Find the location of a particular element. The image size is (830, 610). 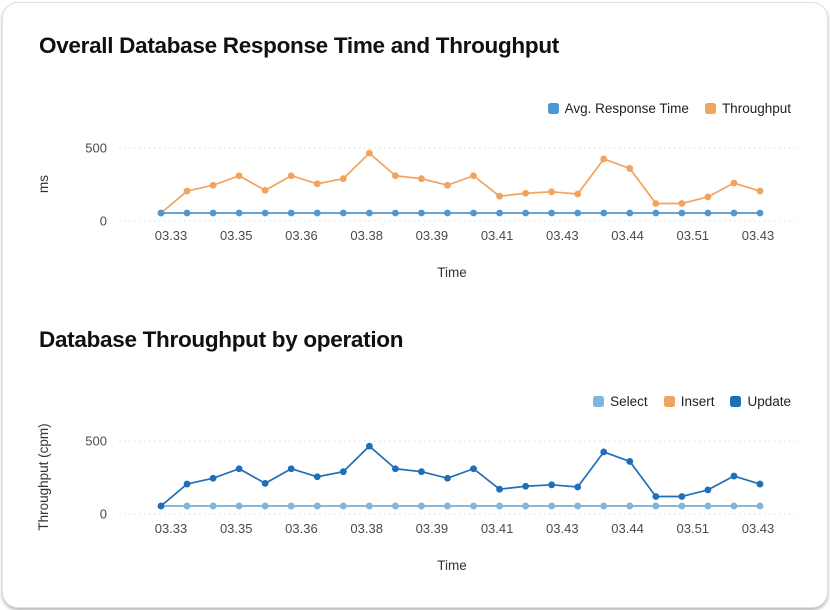

legend-item-throughput: Throughput is located at coordinates (747, 108).